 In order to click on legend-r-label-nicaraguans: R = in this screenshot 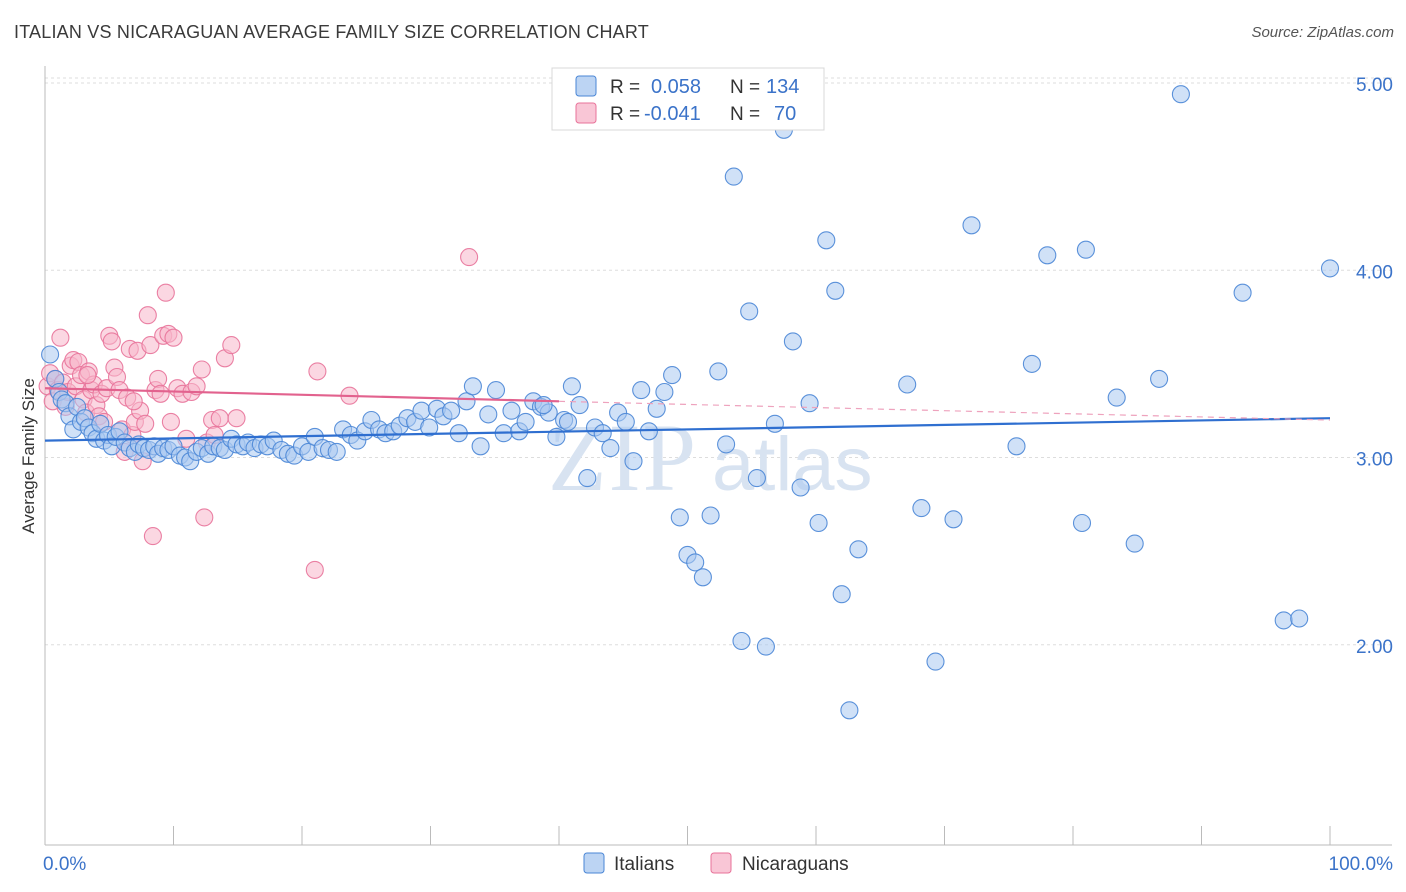, I will do `click(625, 114)`.